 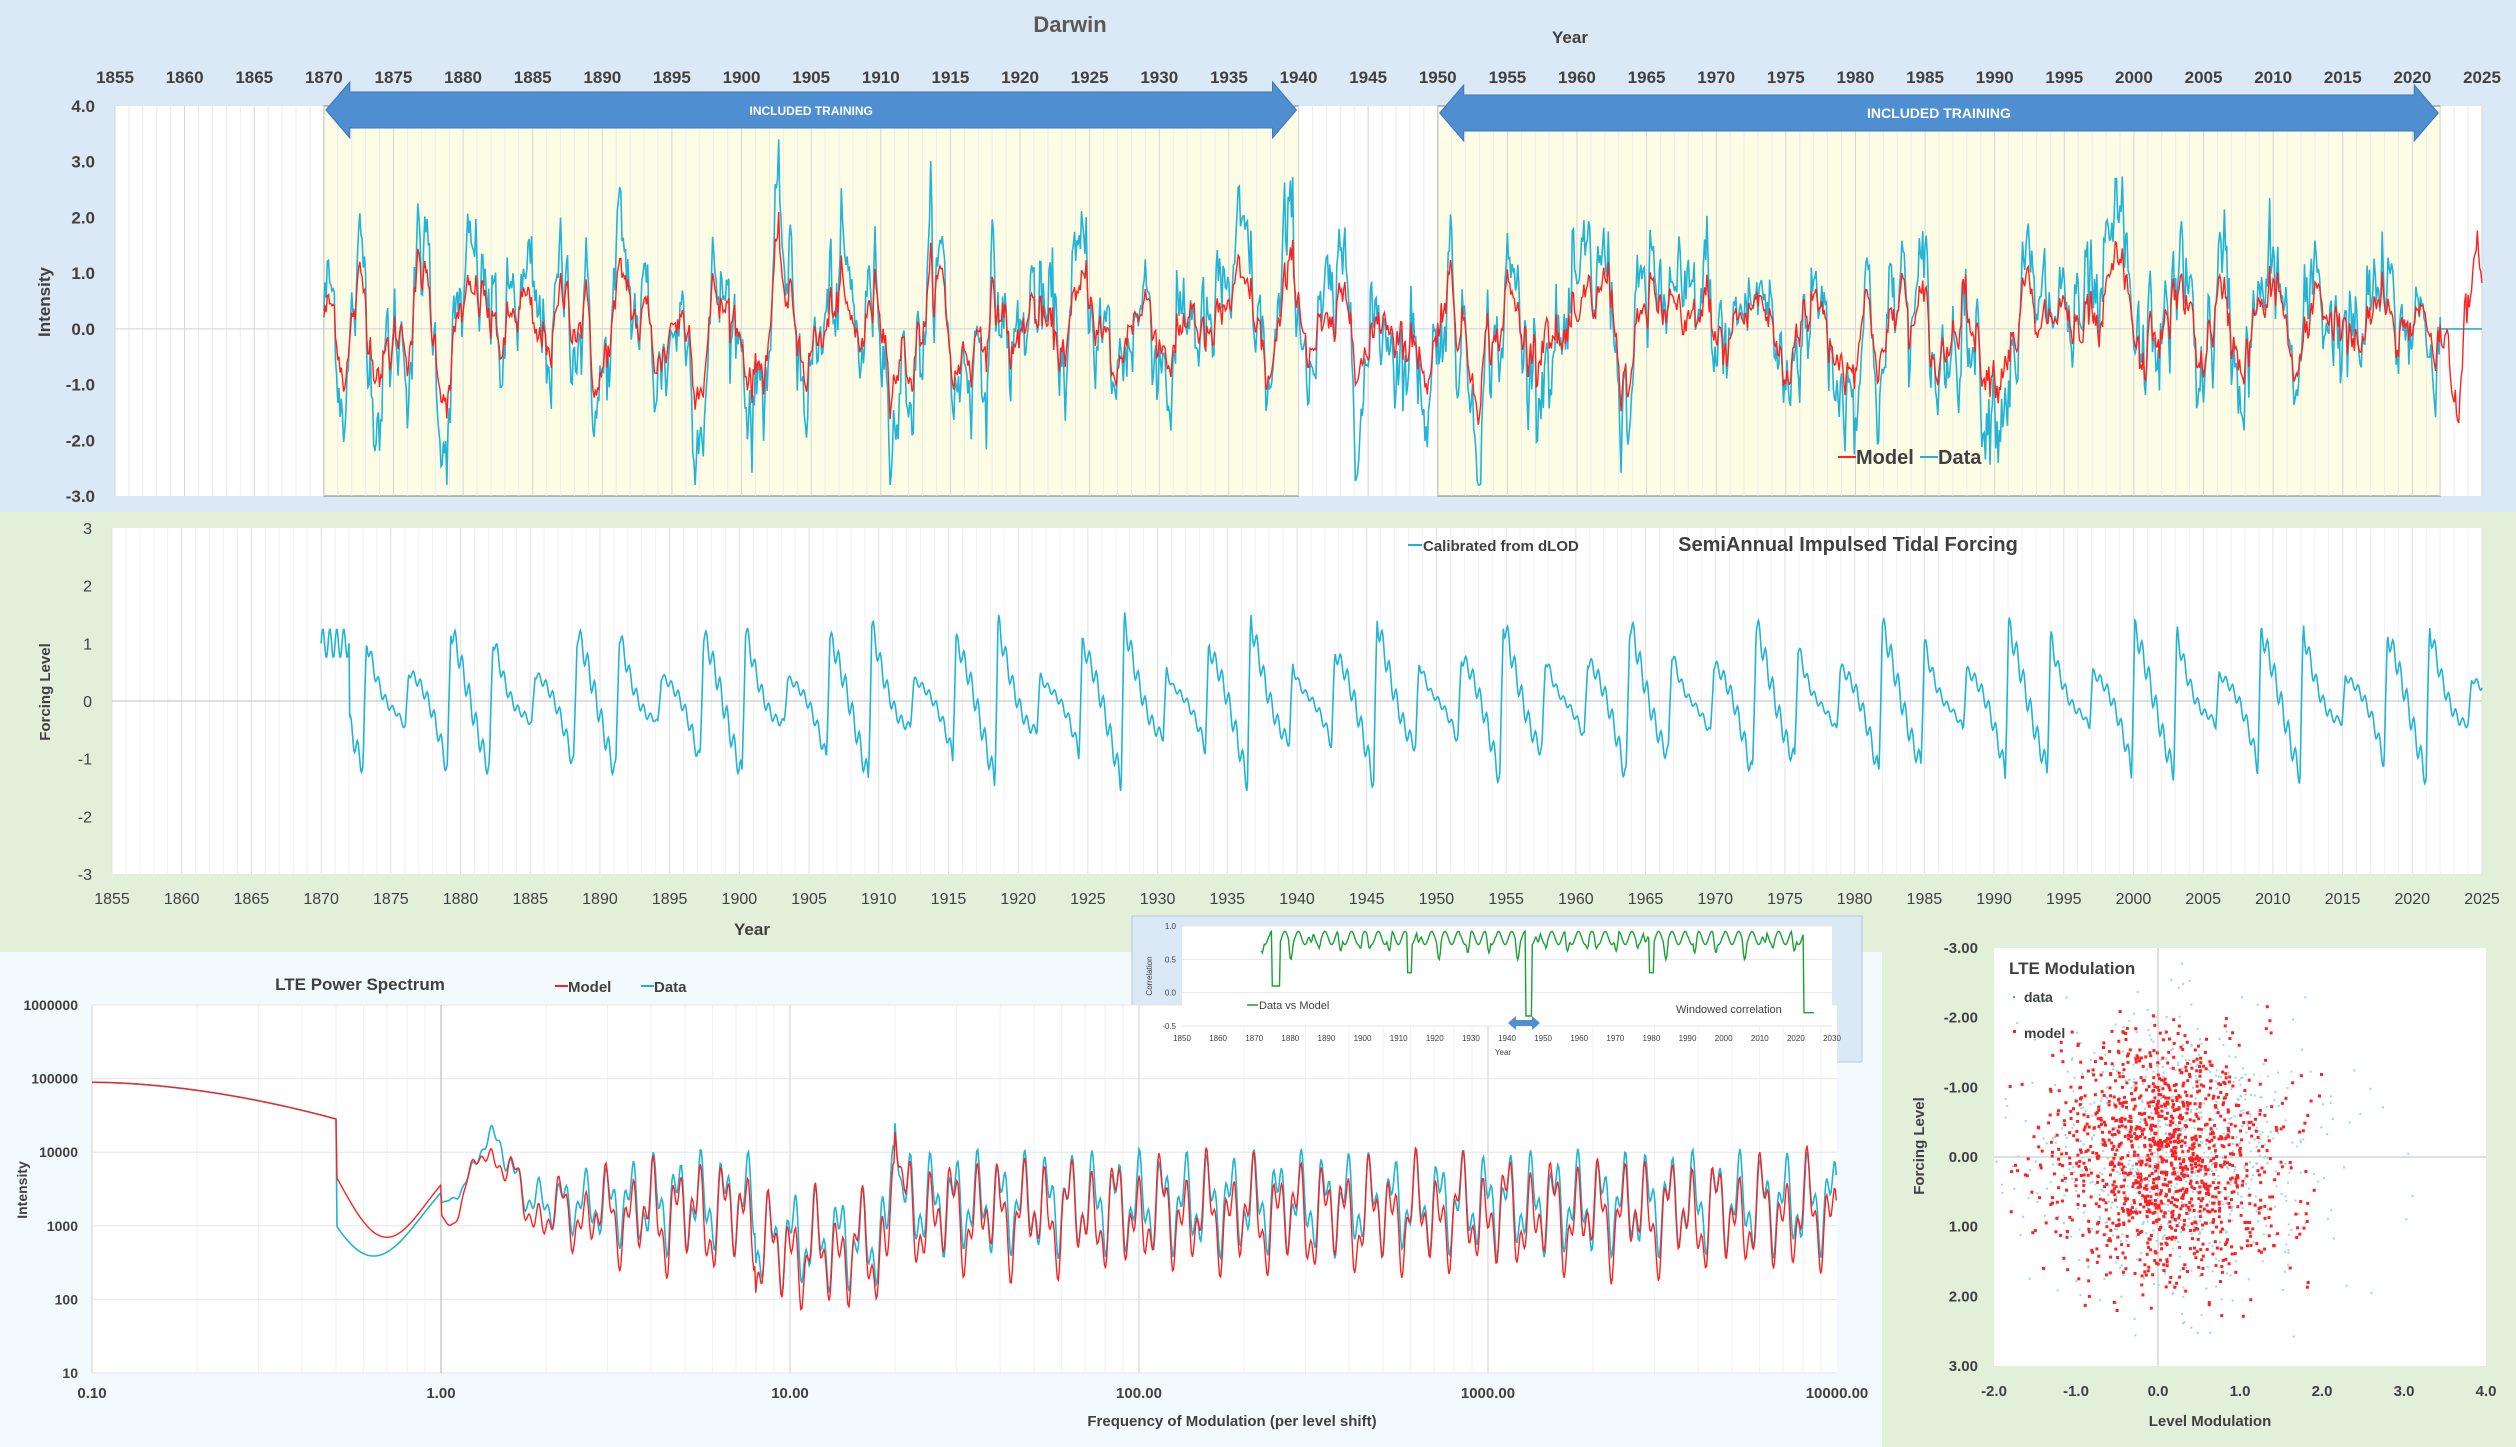 What do you see at coordinates (1437, 899) in the screenshot?
I see `forcing-x-tick: 1950` at bounding box center [1437, 899].